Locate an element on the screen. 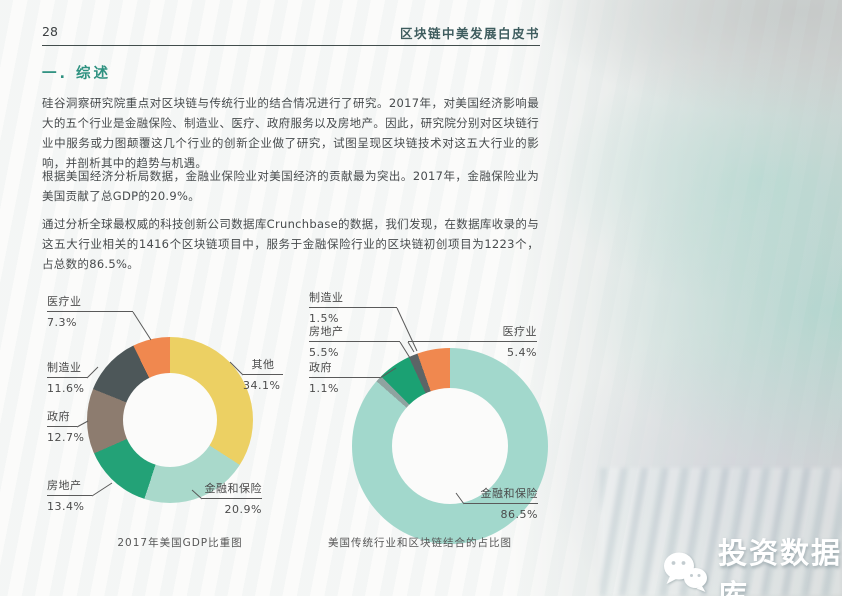  watermark: 投资数据库 is located at coordinates (751, 563).